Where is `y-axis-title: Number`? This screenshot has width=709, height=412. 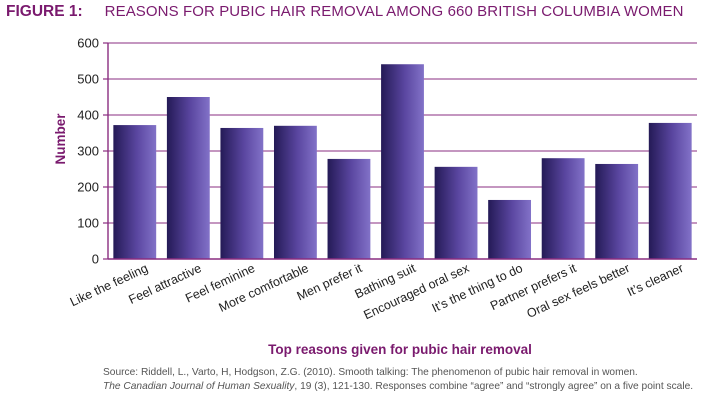
y-axis-title: Number is located at coordinates (60, 139).